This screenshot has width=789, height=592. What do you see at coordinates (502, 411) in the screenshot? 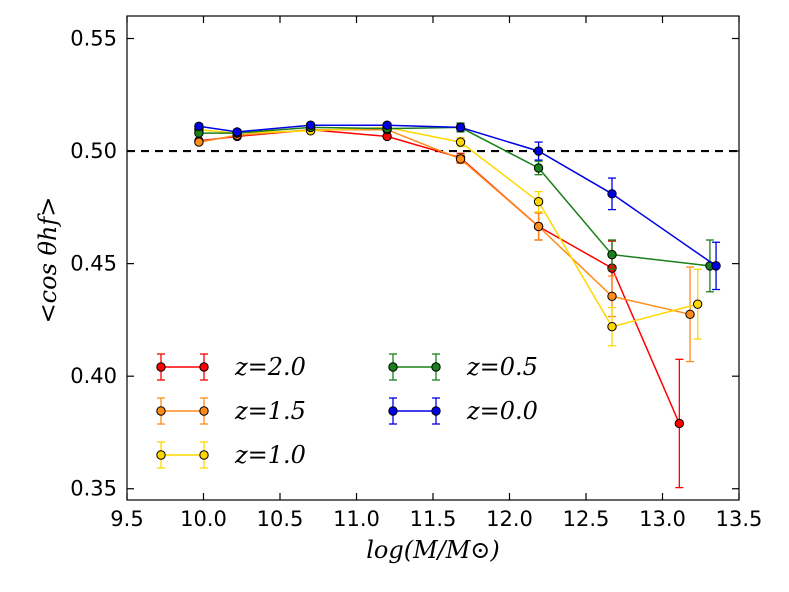
I see `legend-label: z=0.0` at bounding box center [502, 411].